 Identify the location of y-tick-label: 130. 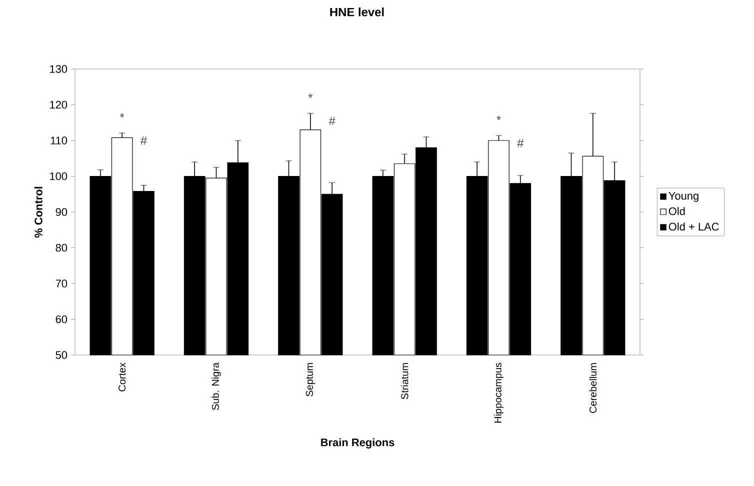
(59, 69).